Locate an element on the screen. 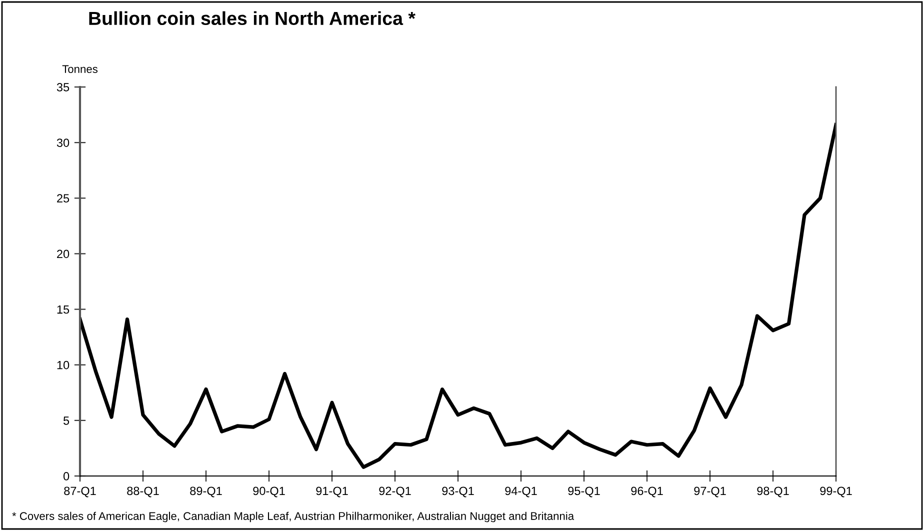 This screenshot has width=924, height=531. x-tick-label: 93-Q1 is located at coordinates (458, 492).